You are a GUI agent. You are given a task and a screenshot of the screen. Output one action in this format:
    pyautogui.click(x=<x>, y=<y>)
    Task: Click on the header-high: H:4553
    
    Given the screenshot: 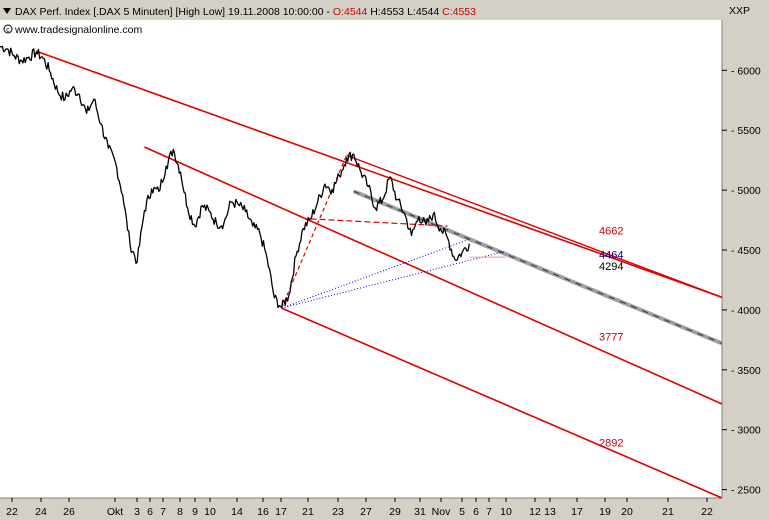 What is the action you would take?
    pyautogui.click(x=385, y=12)
    